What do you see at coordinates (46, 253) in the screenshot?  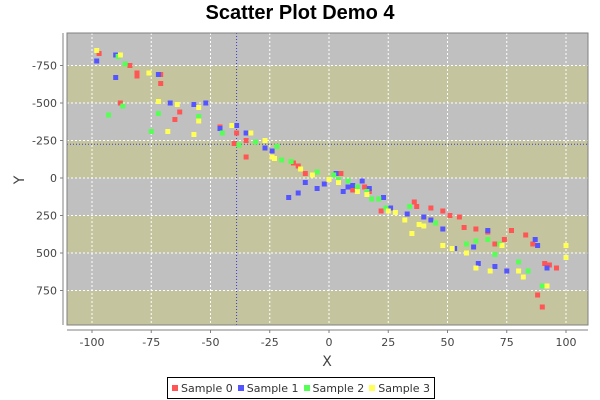 I see `y-tick-label: 500` at bounding box center [46, 253].